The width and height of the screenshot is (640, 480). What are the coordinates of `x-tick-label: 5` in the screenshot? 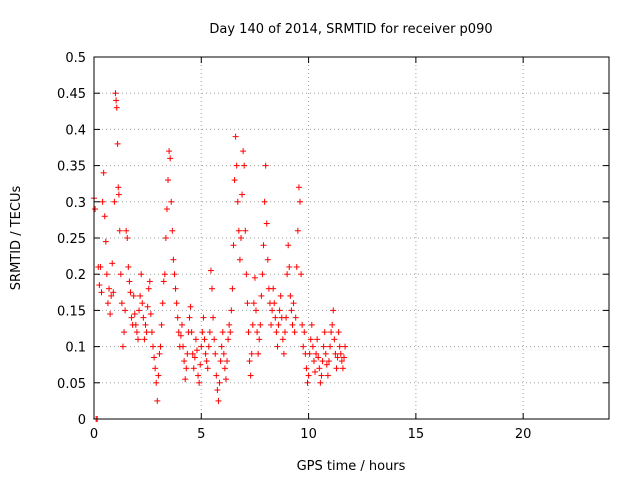 It's located at (201, 434).